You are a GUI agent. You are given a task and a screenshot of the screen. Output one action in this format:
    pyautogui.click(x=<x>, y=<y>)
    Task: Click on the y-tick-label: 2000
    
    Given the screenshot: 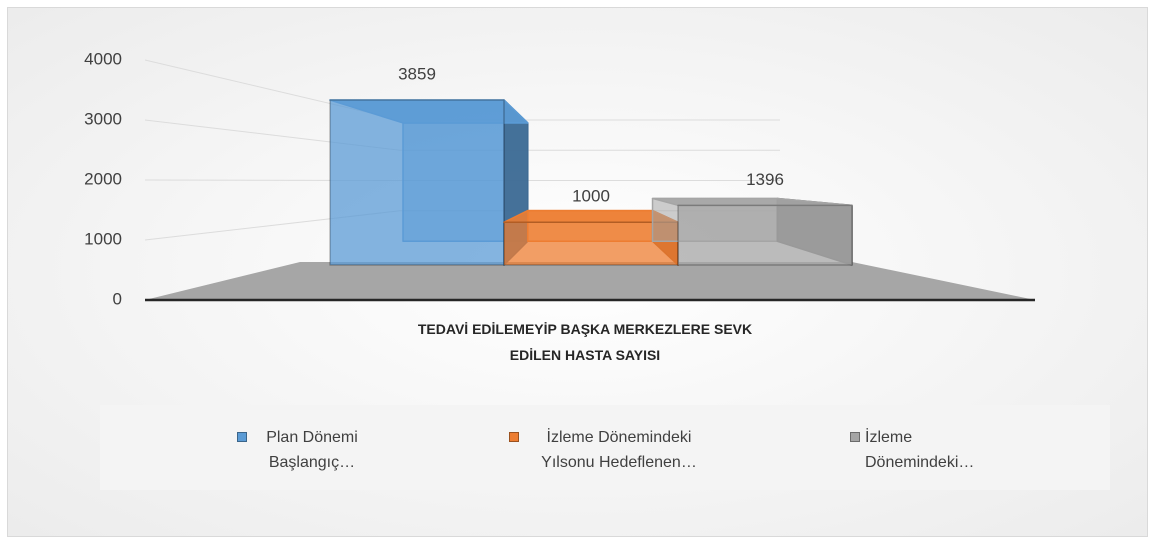 What is the action you would take?
    pyautogui.click(x=103, y=178)
    